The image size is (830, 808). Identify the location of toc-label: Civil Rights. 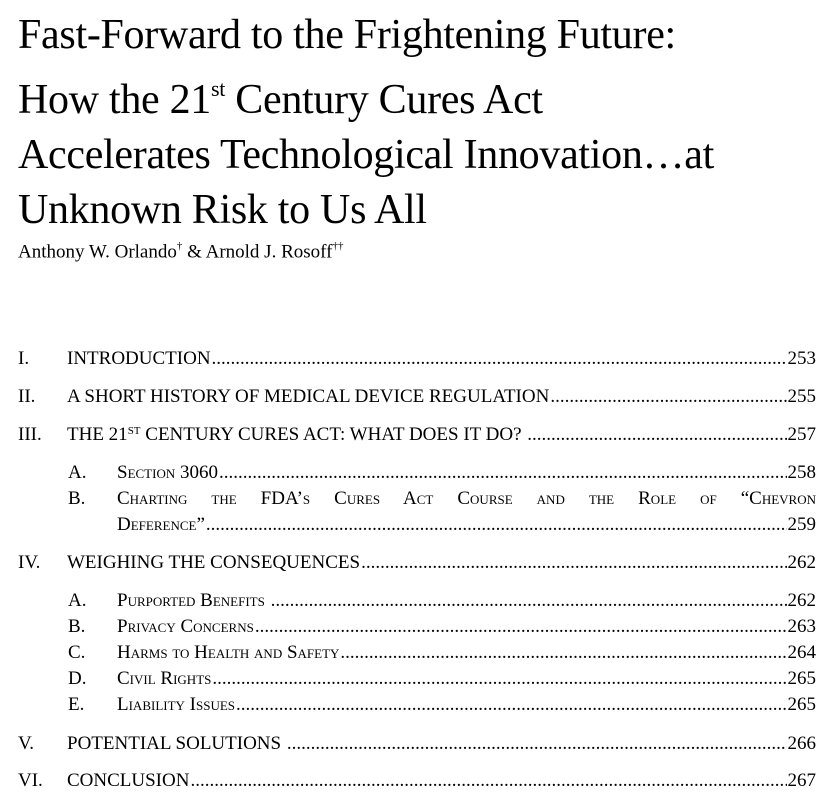
(164, 678).